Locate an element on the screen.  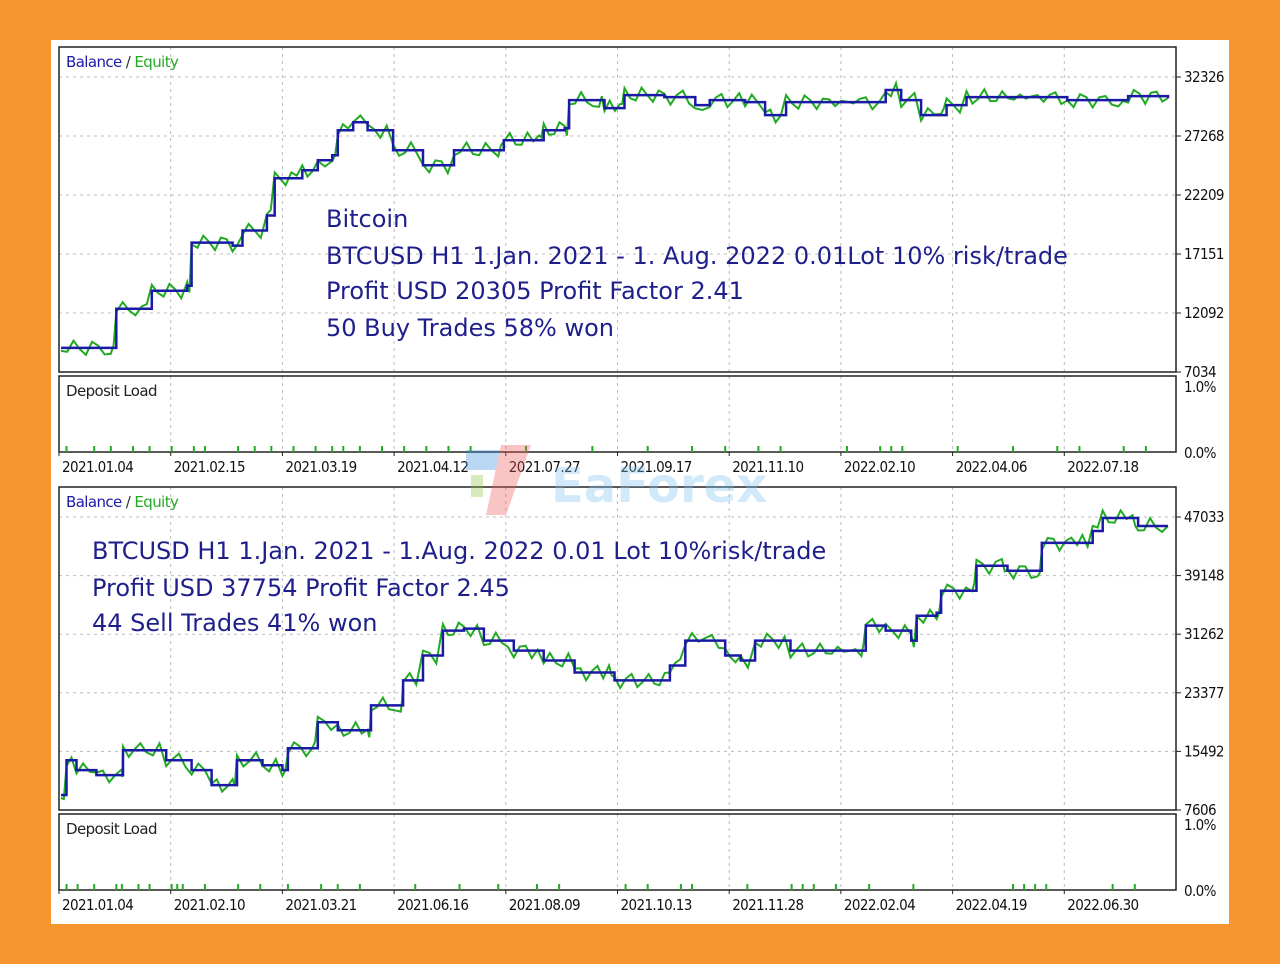
x-tick-label: 2021.02.10 is located at coordinates (209, 905).